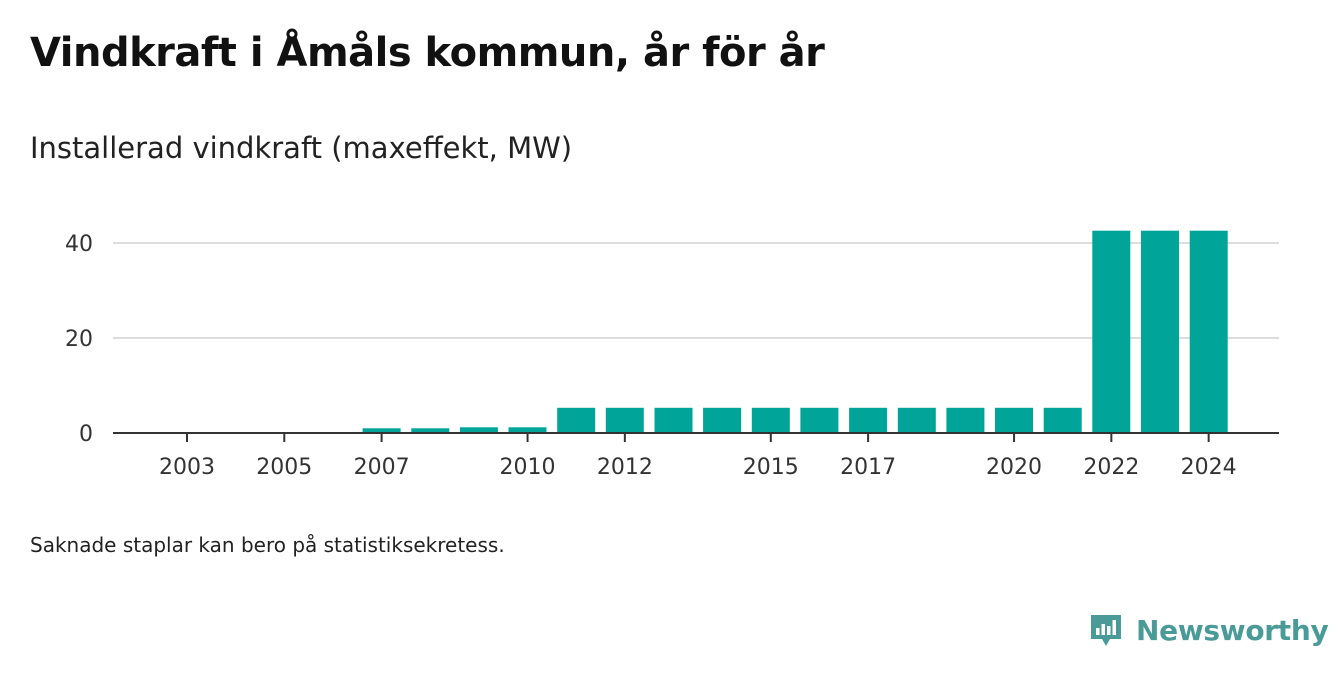 This screenshot has height=685, width=1340. What do you see at coordinates (722, 420) in the screenshot?
I see `bar-2014` at bounding box center [722, 420].